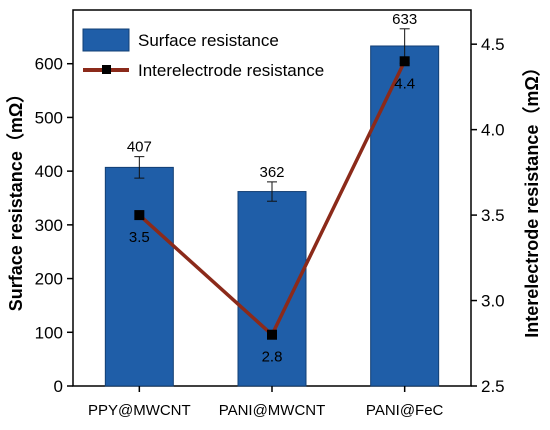  I want to click on legend-marker-interelectrode-resistance, so click(106, 69).